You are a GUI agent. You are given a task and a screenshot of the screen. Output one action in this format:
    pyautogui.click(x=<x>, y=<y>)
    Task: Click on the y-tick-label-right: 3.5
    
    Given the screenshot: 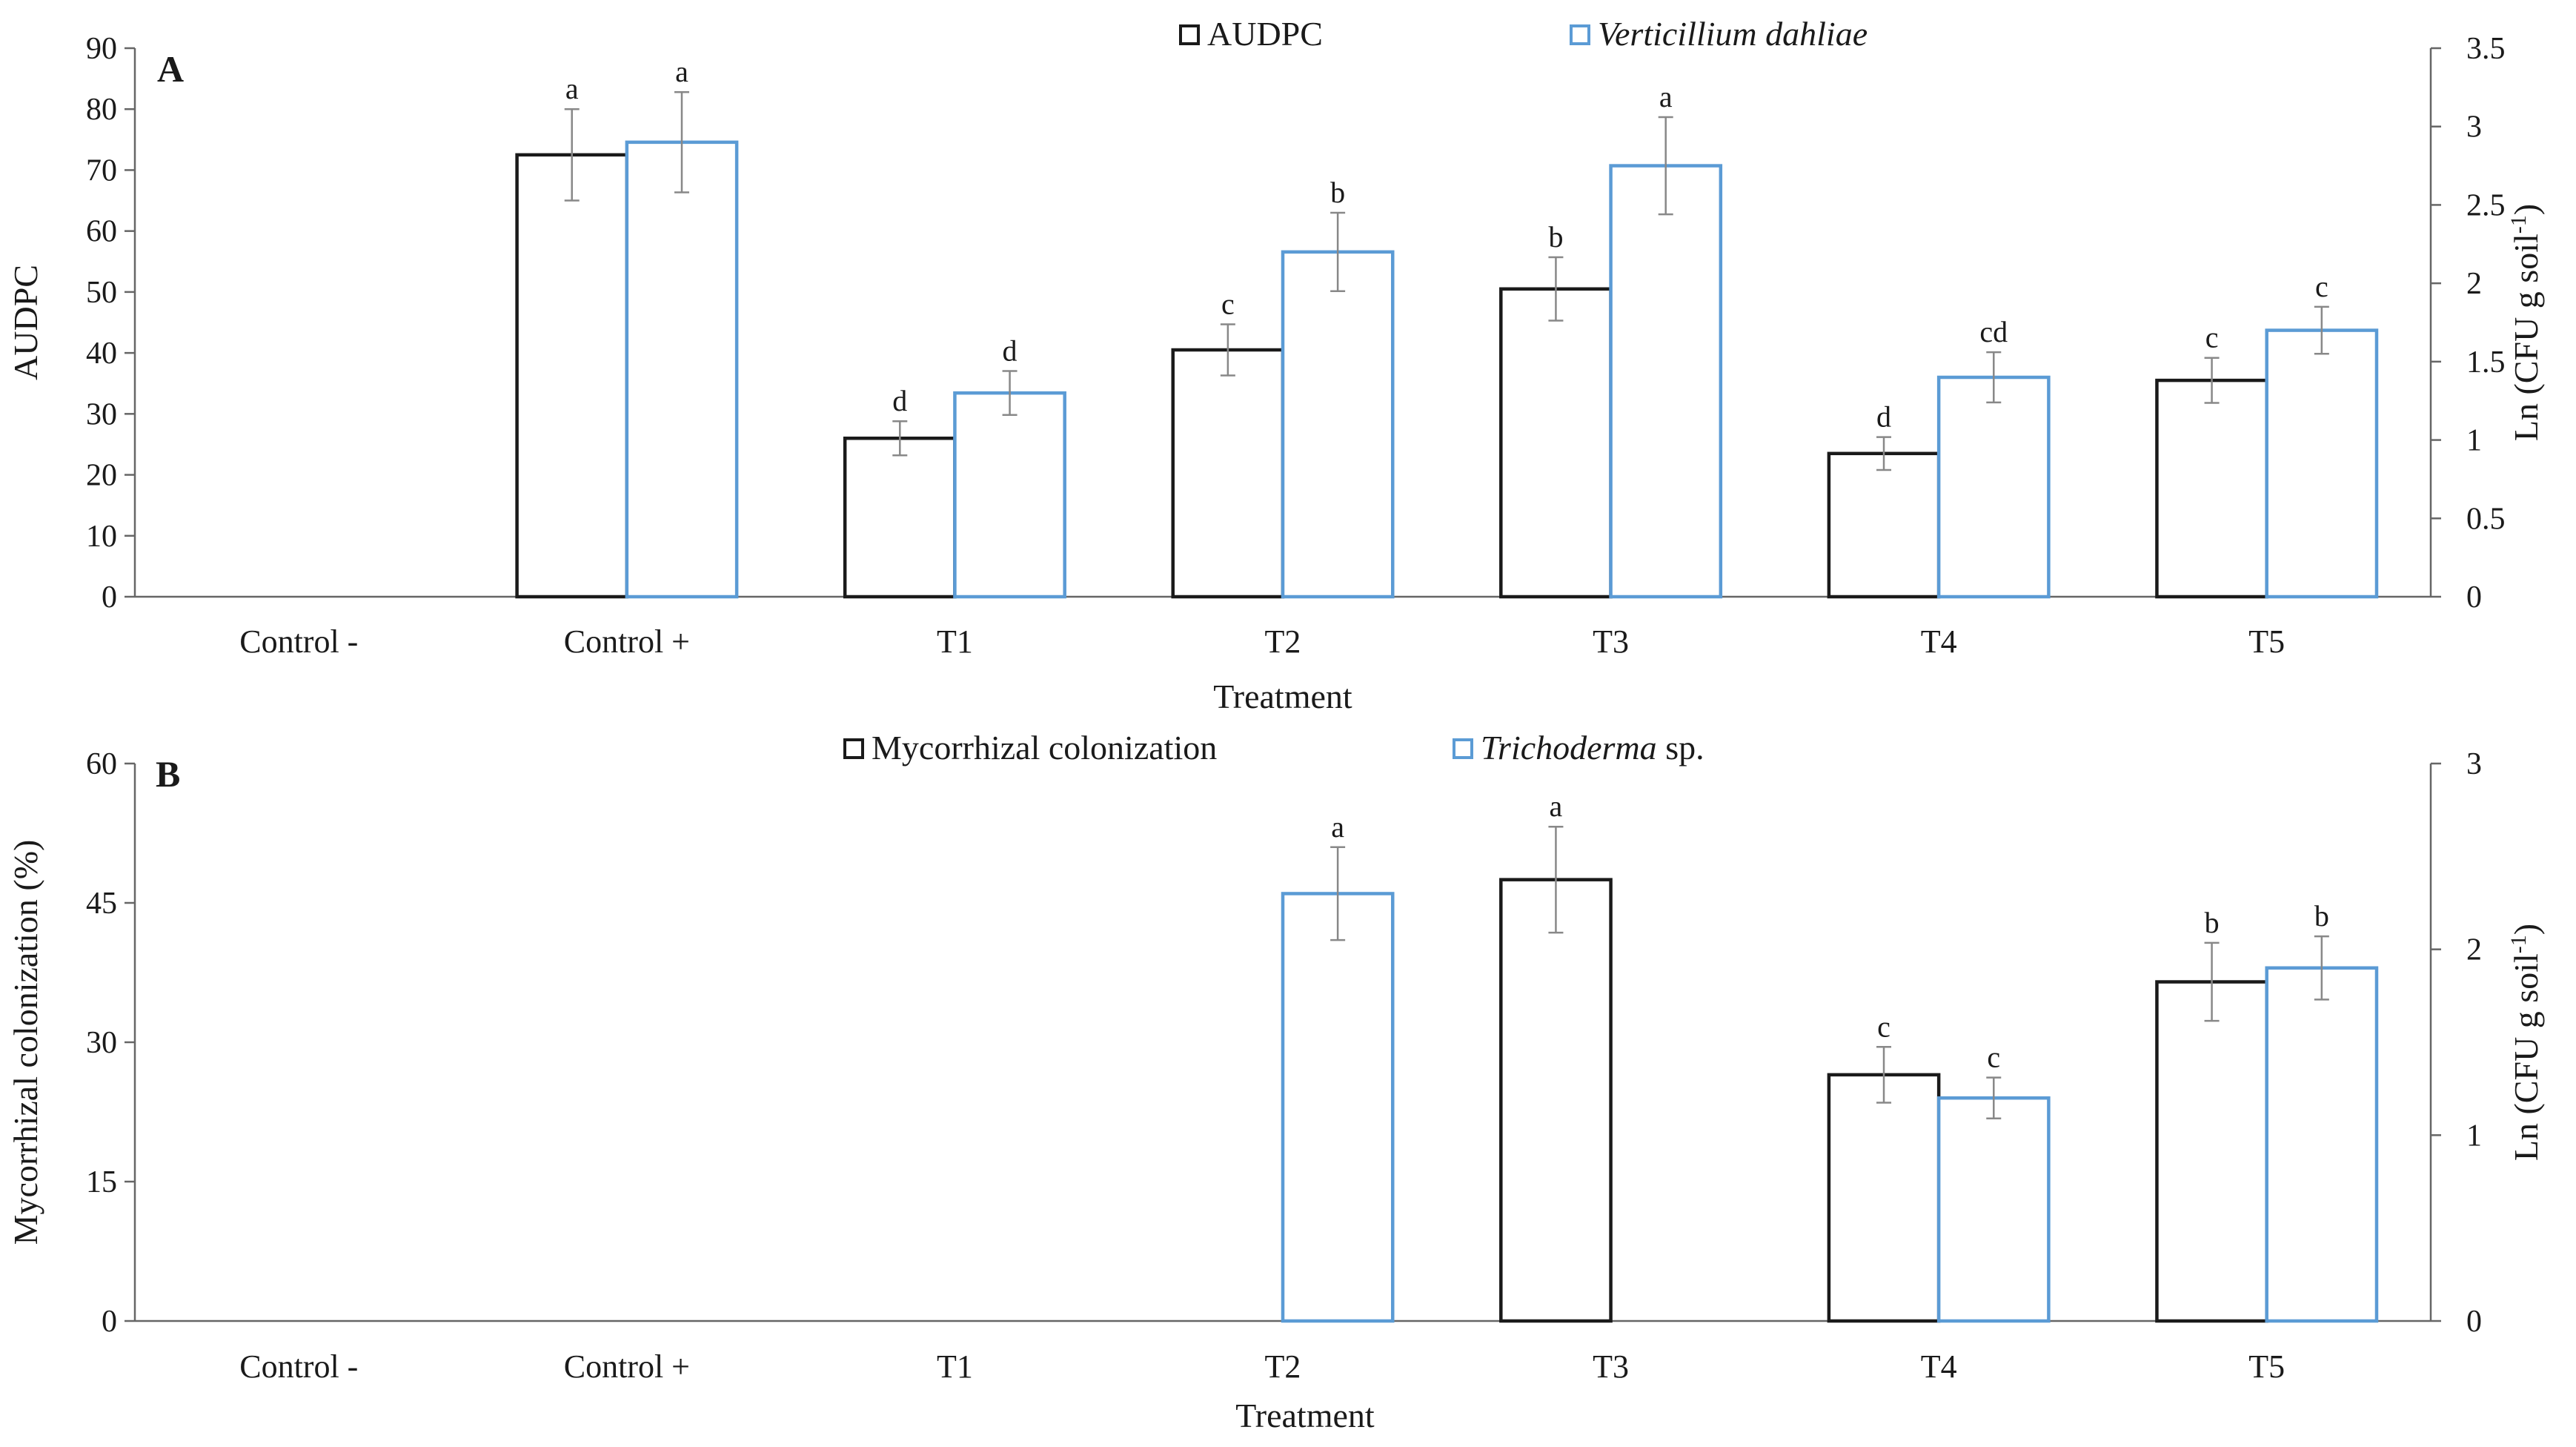 What is the action you would take?
    pyautogui.click(x=2486, y=49)
    